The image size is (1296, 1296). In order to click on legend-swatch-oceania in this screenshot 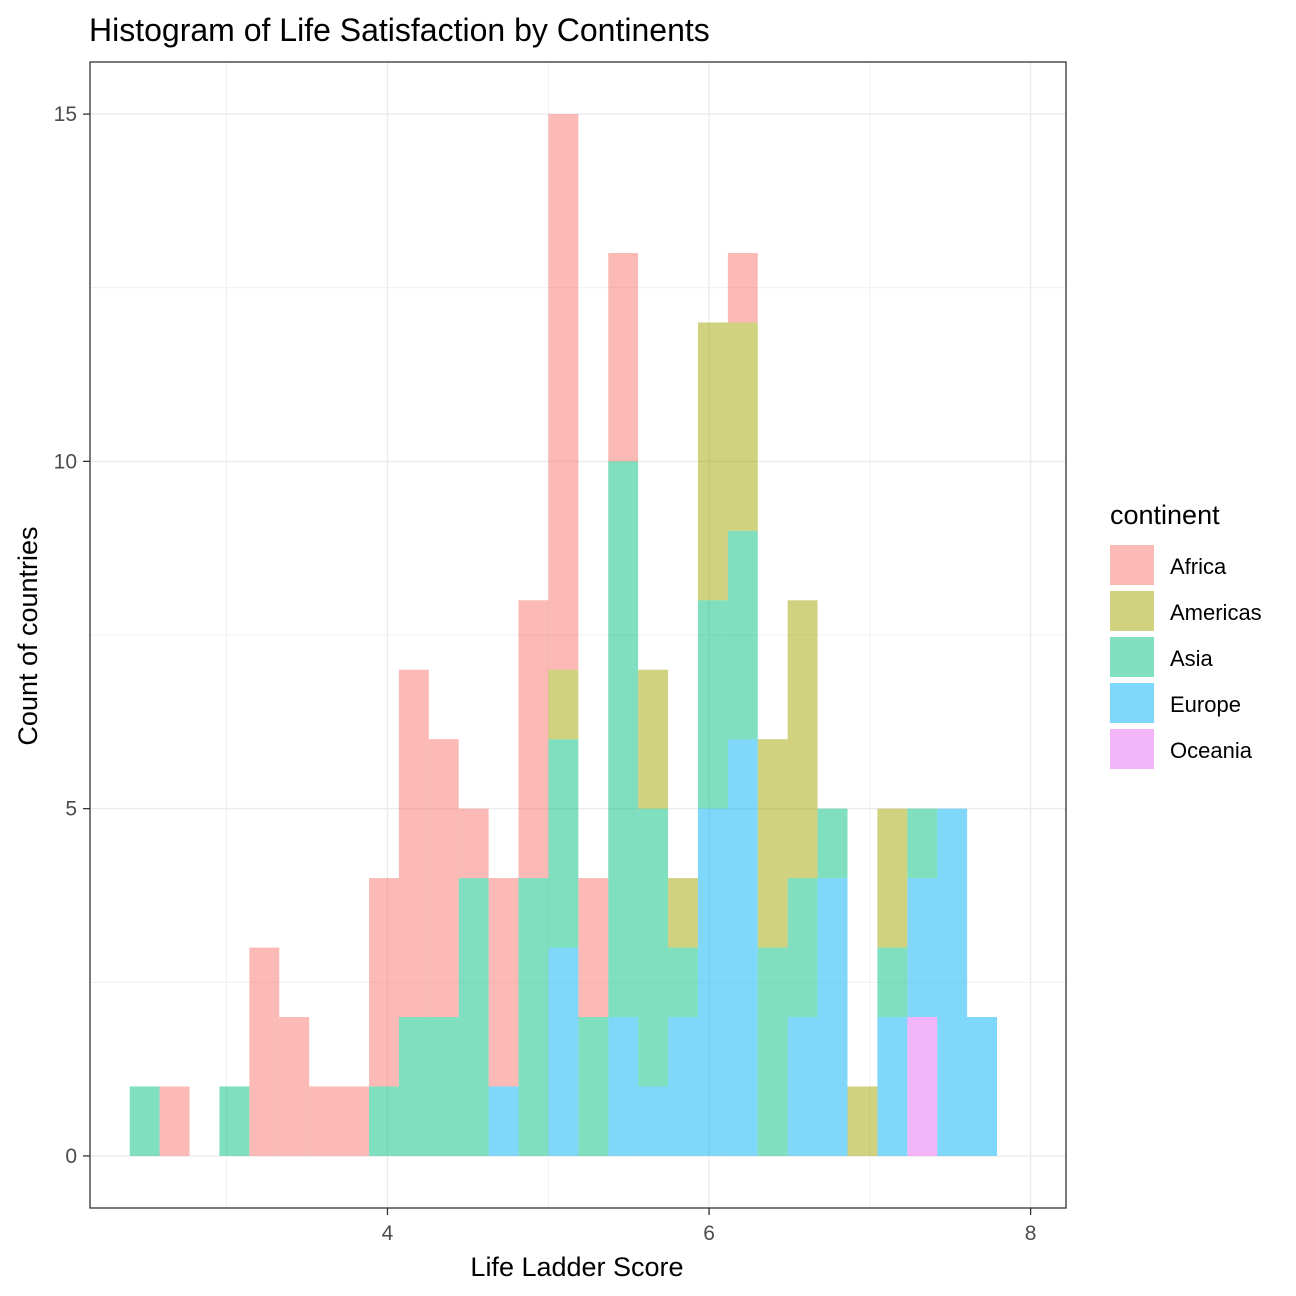, I will do `click(1132, 749)`.